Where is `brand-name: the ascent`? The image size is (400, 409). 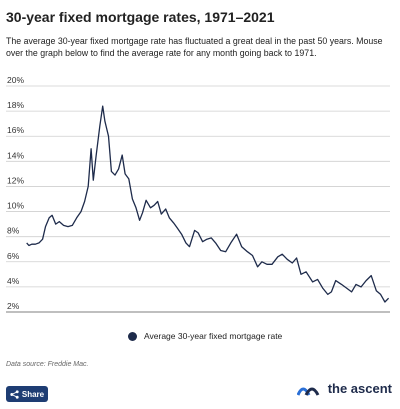 brand-name: the ascent is located at coordinates (359, 388).